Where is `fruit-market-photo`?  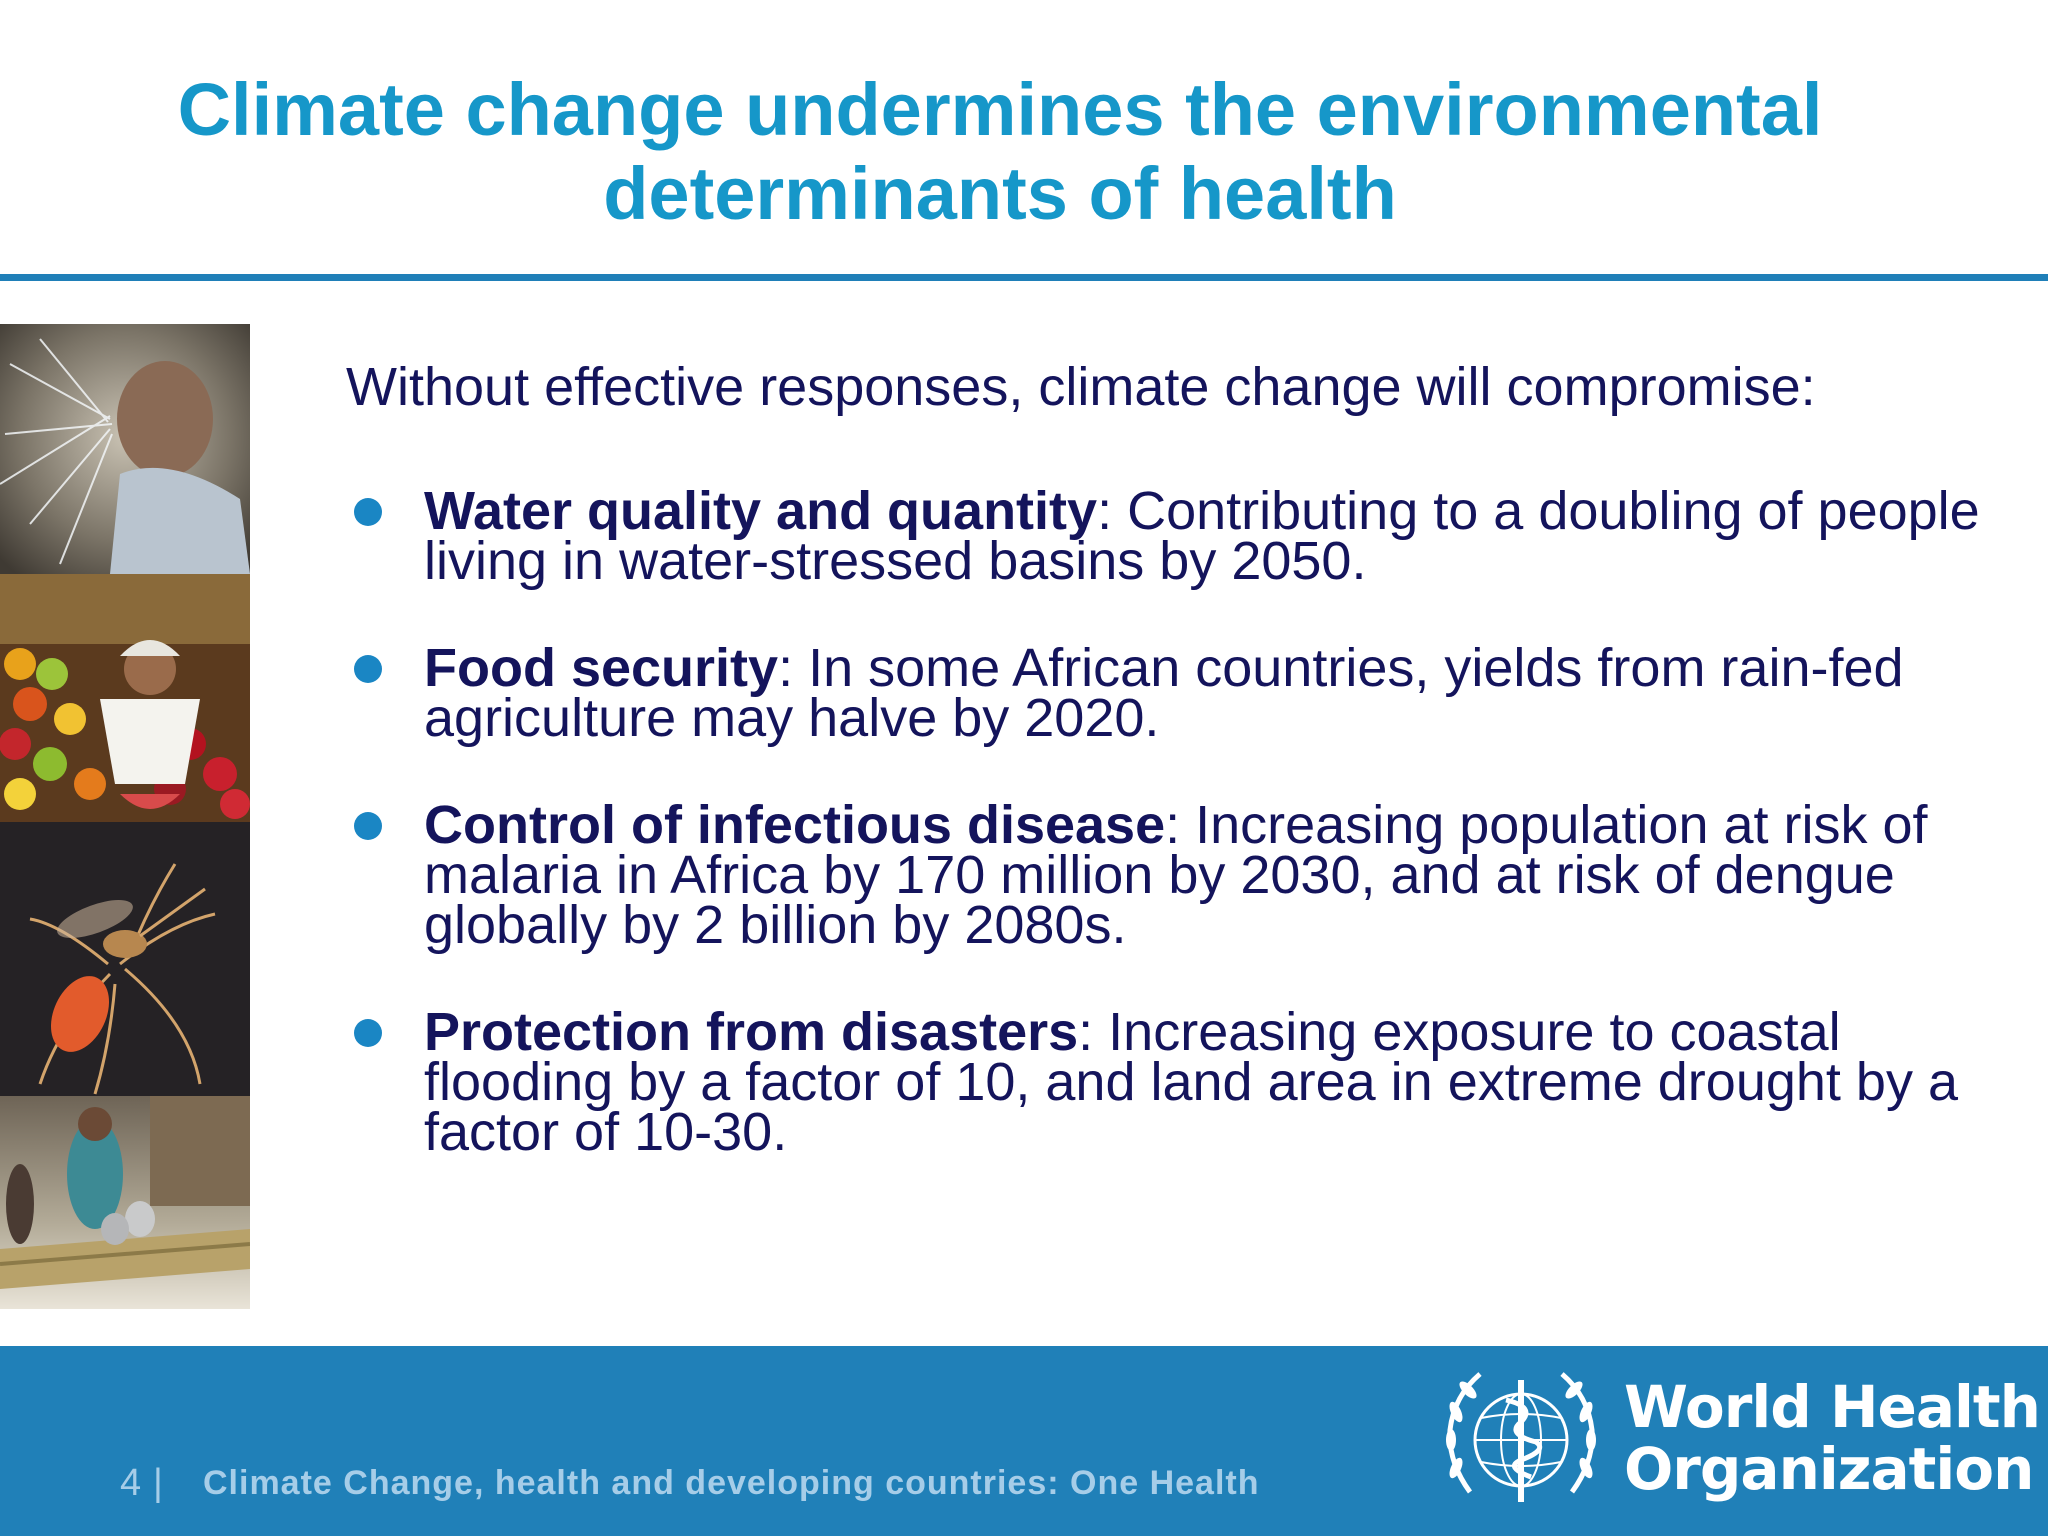 fruit-market-photo is located at coordinates (125, 698).